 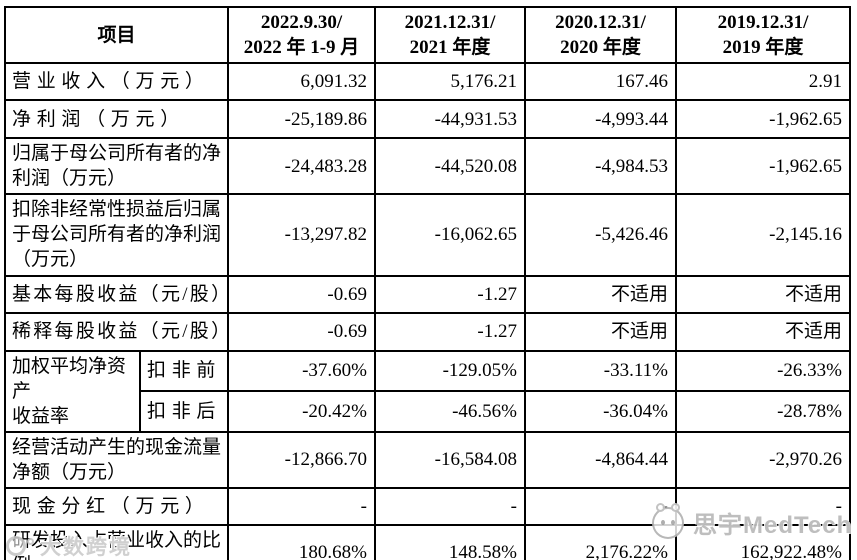 What do you see at coordinates (763, 82) in the screenshot?
I see `cell-value: 2.91` at bounding box center [763, 82].